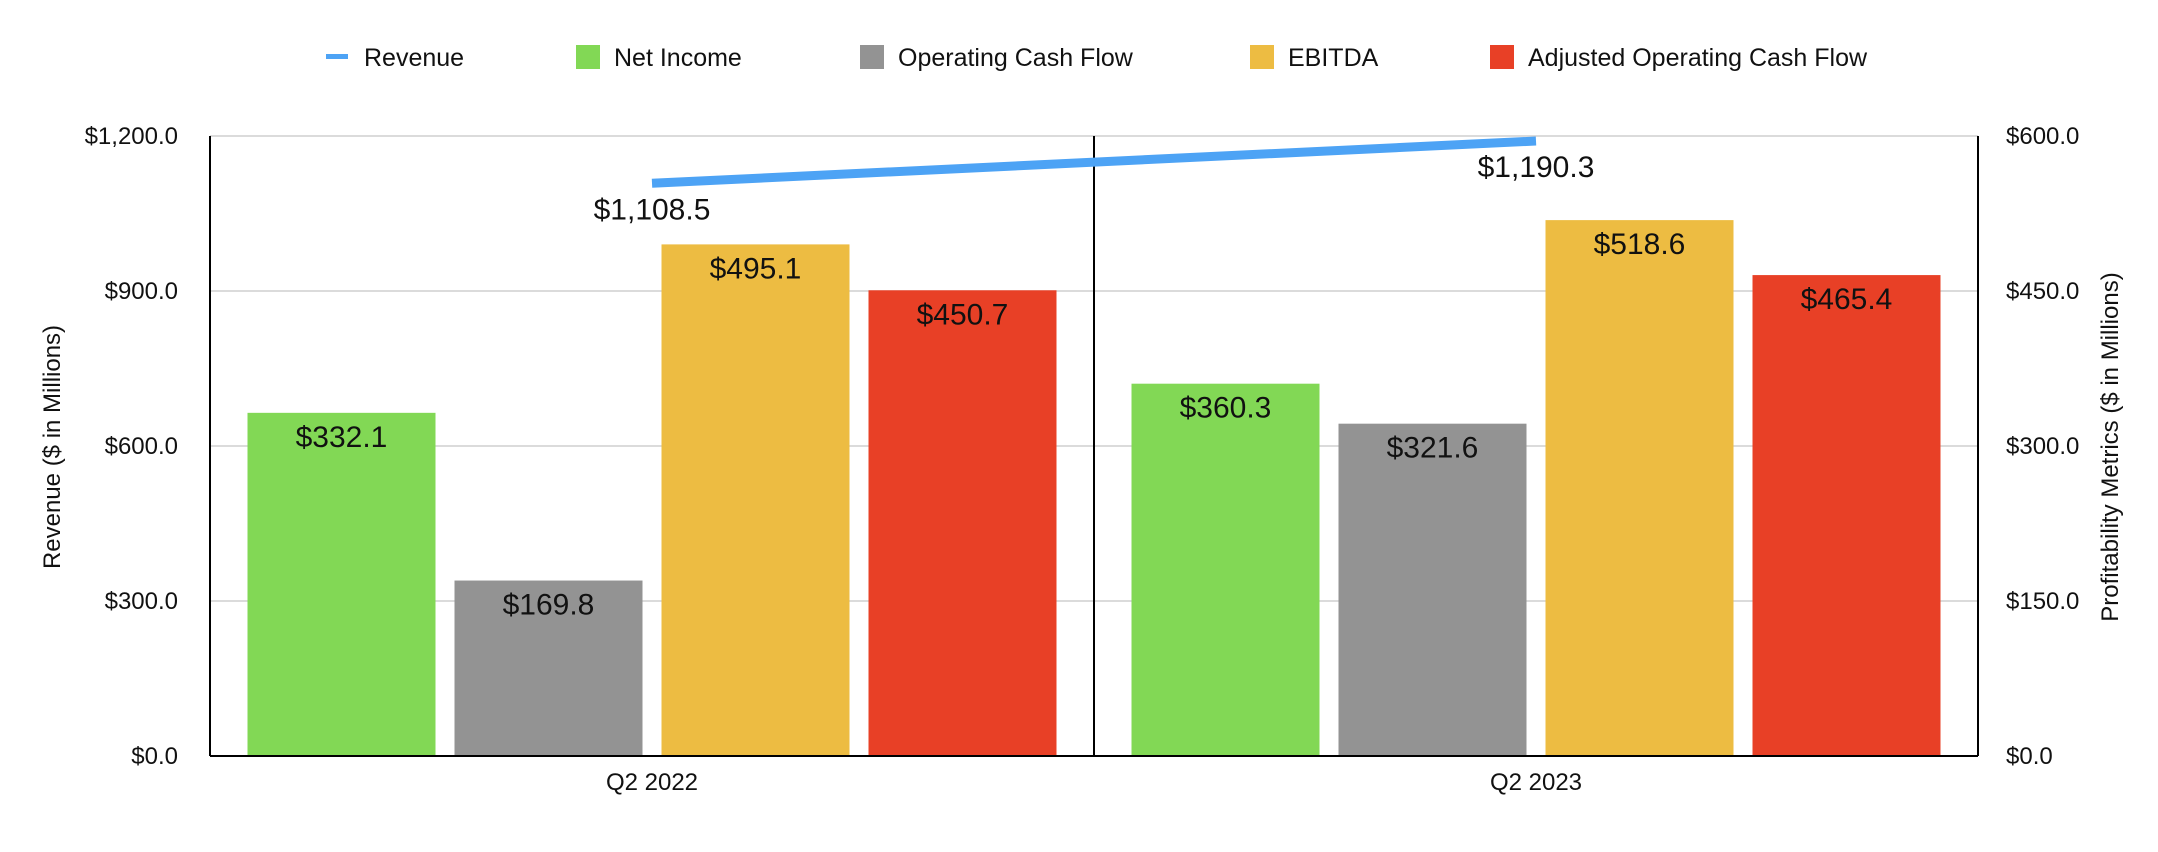  Describe the element at coordinates (141, 446) in the screenshot. I see `y-tick-label-left: $600.0` at that location.